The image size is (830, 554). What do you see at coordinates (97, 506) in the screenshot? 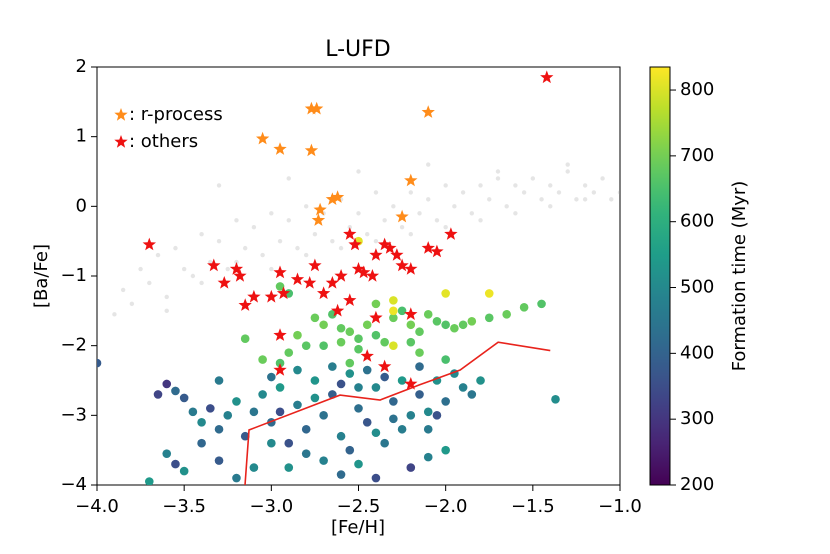
I see `x-tick-label: −4.0` at bounding box center [97, 506].